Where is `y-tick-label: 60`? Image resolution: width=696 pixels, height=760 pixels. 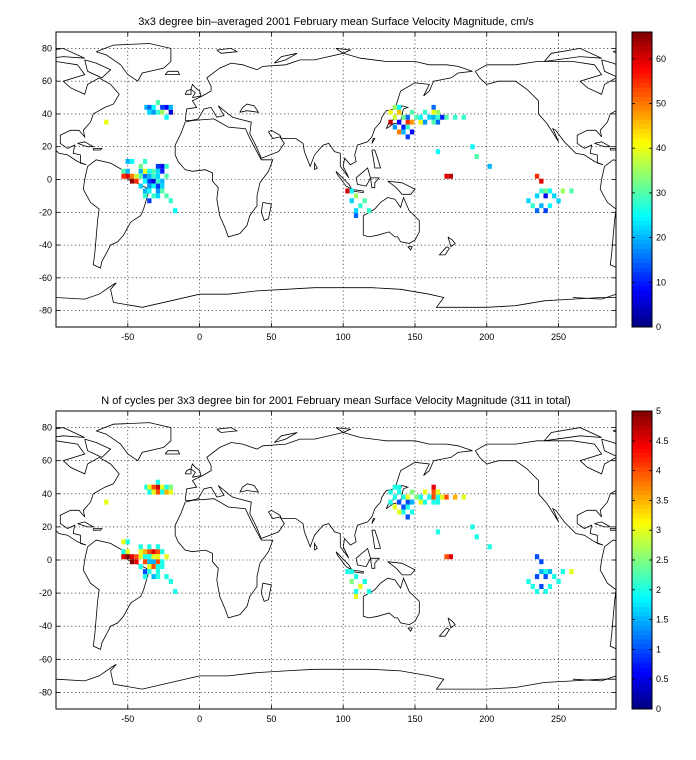
y-tick-label: 60 is located at coordinates (47, 461).